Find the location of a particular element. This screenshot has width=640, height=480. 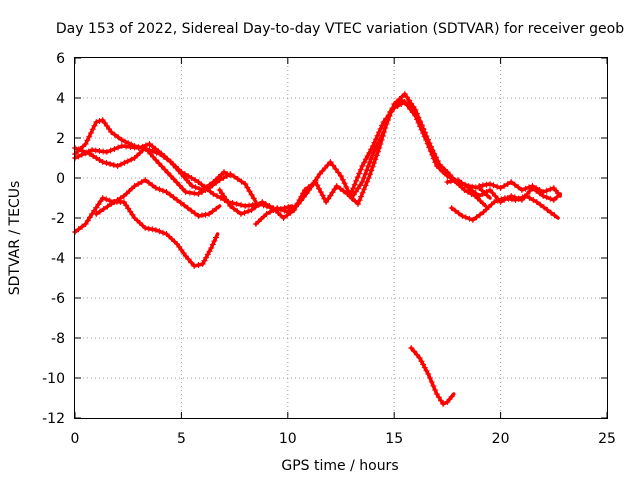

y-tick-label: -4 is located at coordinates (58, 259).